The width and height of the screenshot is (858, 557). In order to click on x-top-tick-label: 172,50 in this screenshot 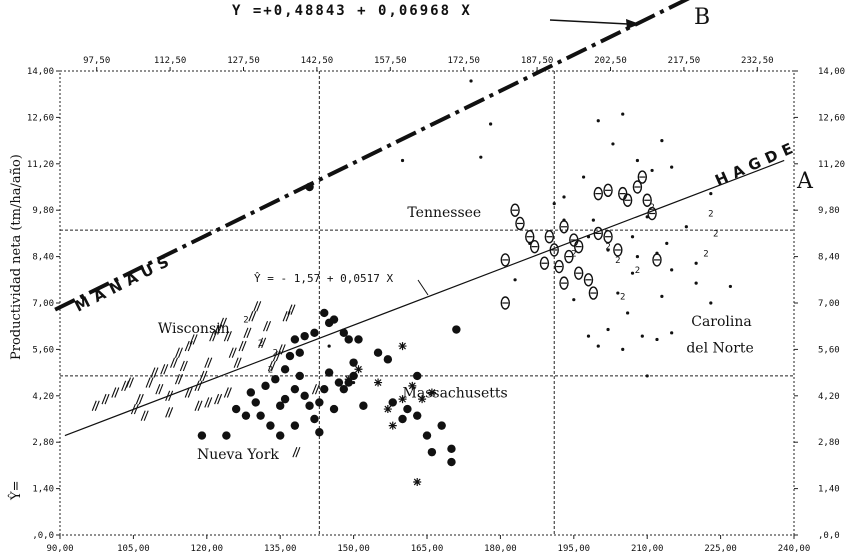, I will do `click(463, 61)`.